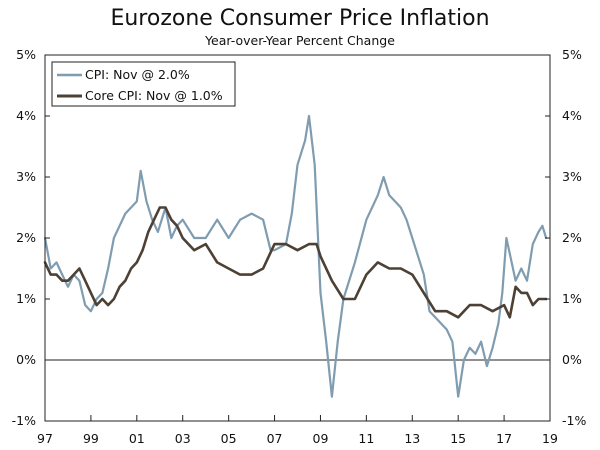 The image size is (600, 450). Describe the element at coordinates (137, 74) in the screenshot. I see `legend-label-cpi: CPI: Nov @ 2.0%` at that location.